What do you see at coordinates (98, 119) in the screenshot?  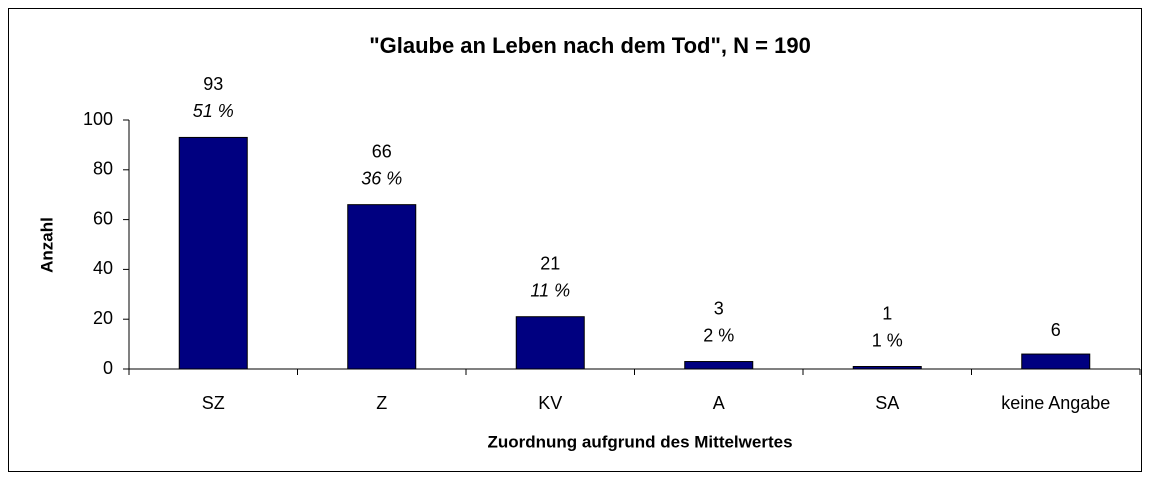 I see `y-tick-label: 100` at bounding box center [98, 119].